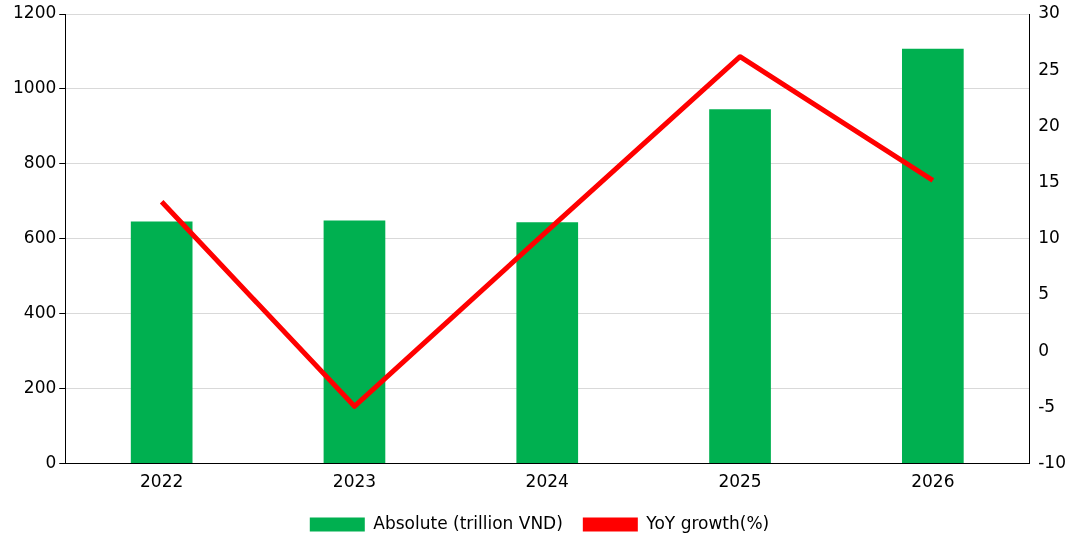  Describe the element at coordinates (1052, 462) in the screenshot. I see `y2-tick-label: -10` at that location.